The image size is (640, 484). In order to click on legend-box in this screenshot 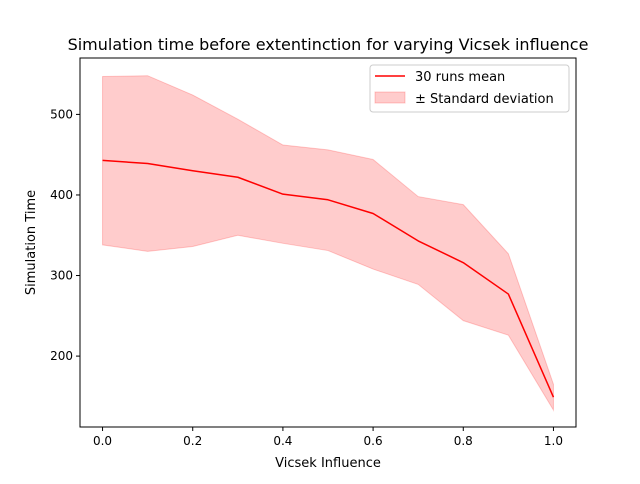, I will do `click(469, 88)`.